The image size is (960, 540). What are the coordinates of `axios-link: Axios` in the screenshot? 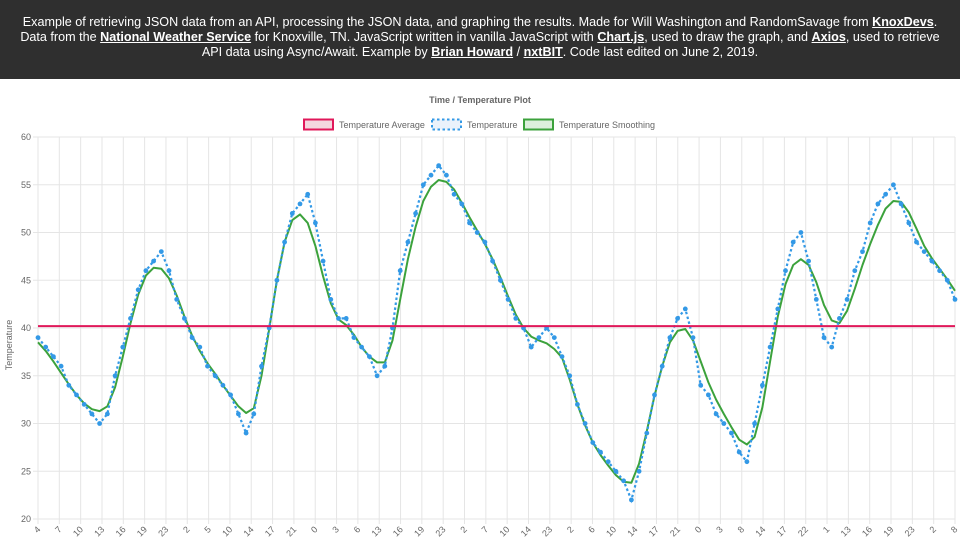 It's located at (828, 37).